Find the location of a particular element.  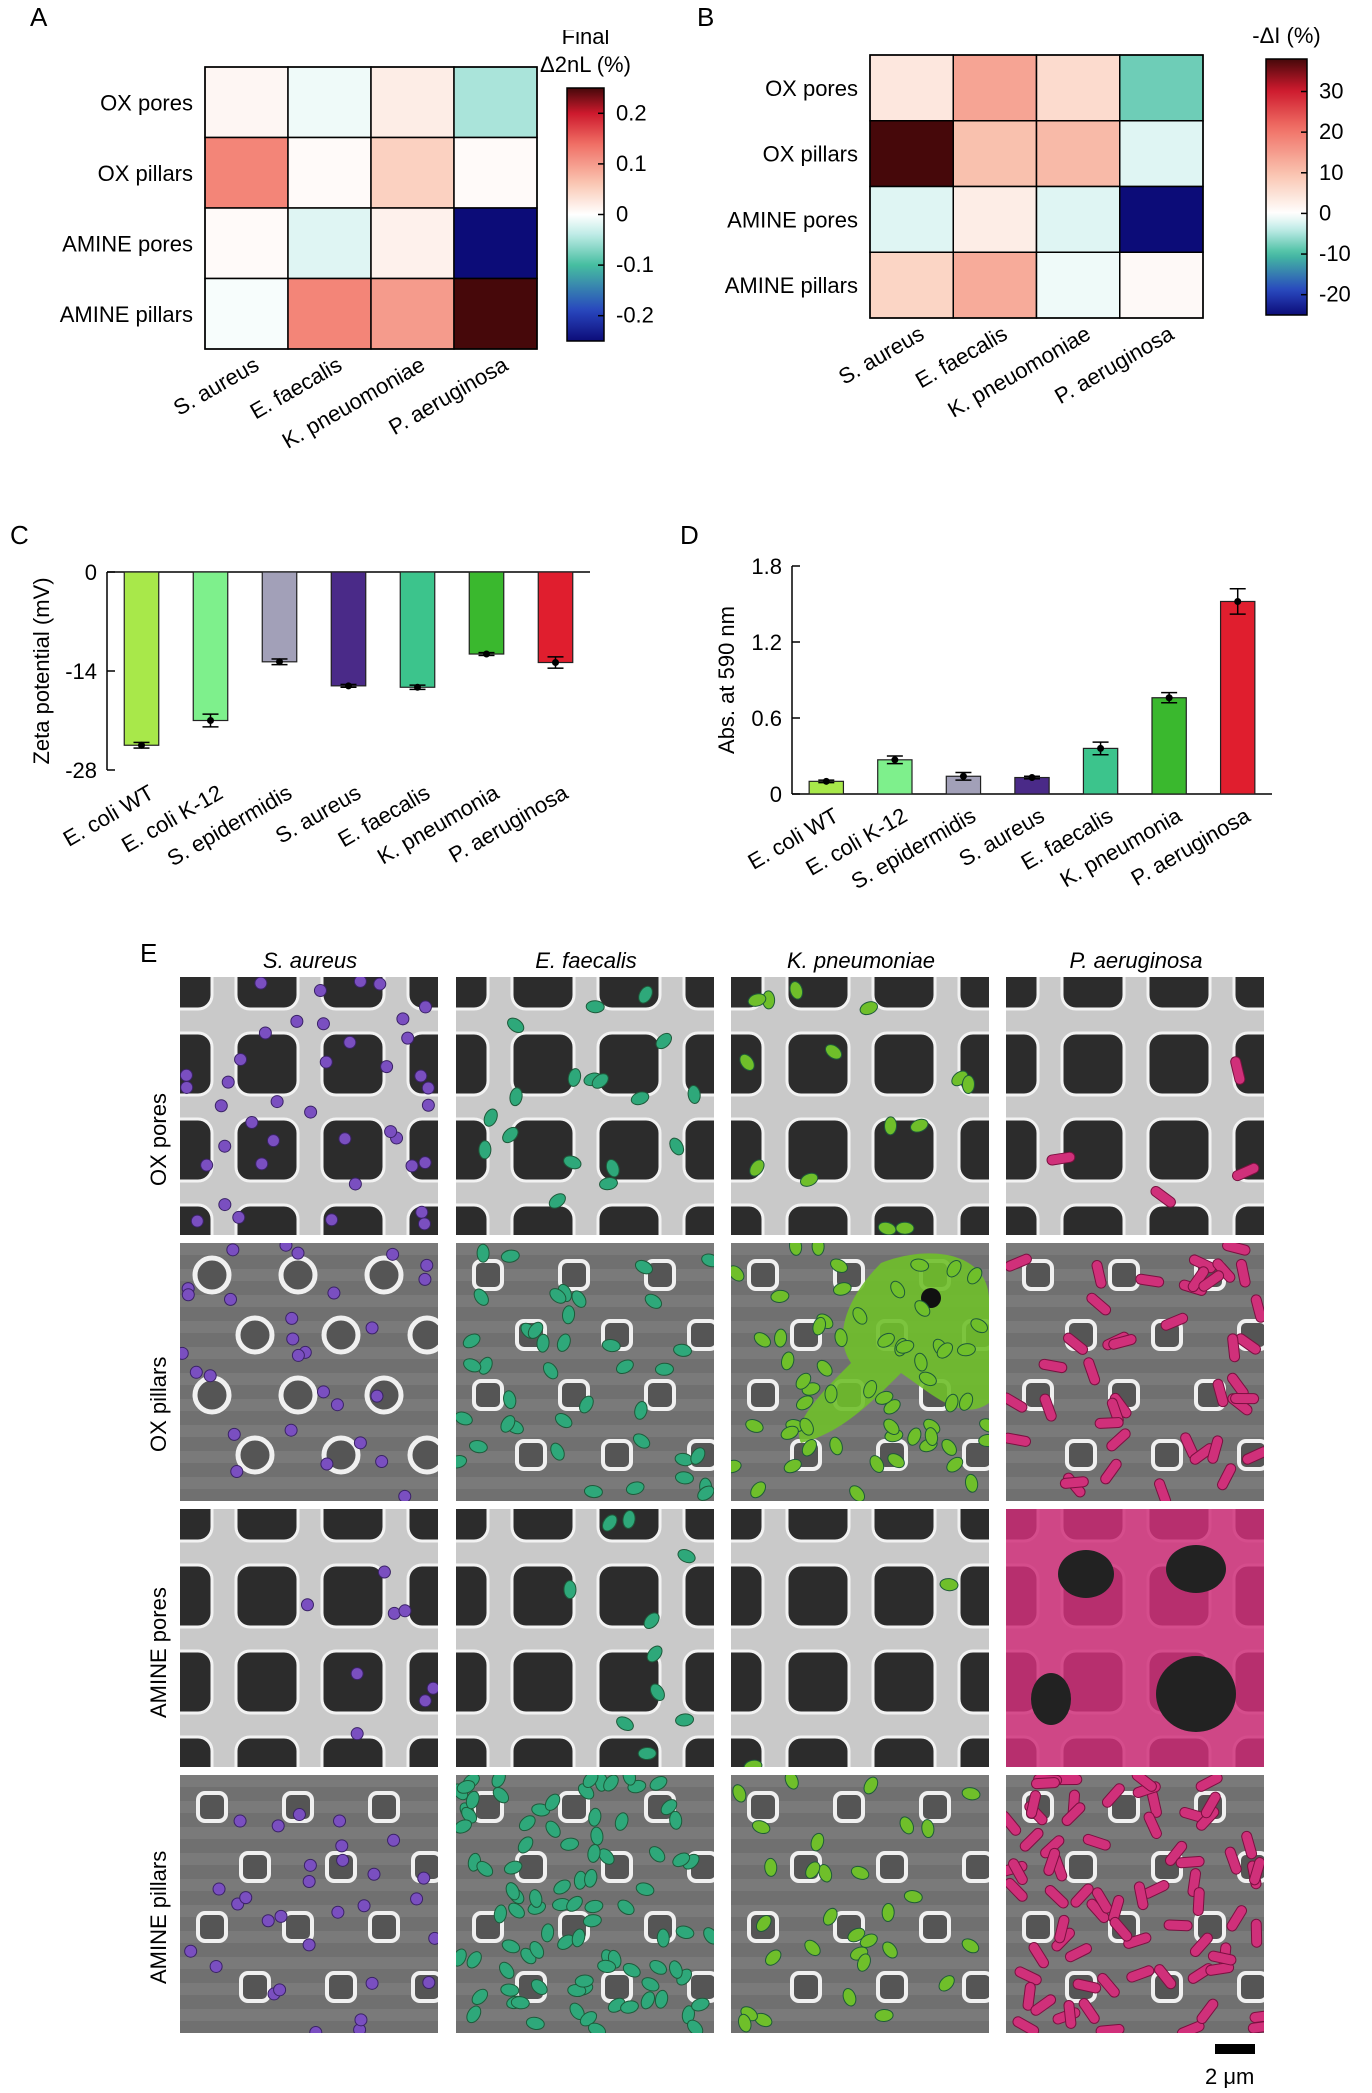

heatmap-frame is located at coordinates (371, 208).